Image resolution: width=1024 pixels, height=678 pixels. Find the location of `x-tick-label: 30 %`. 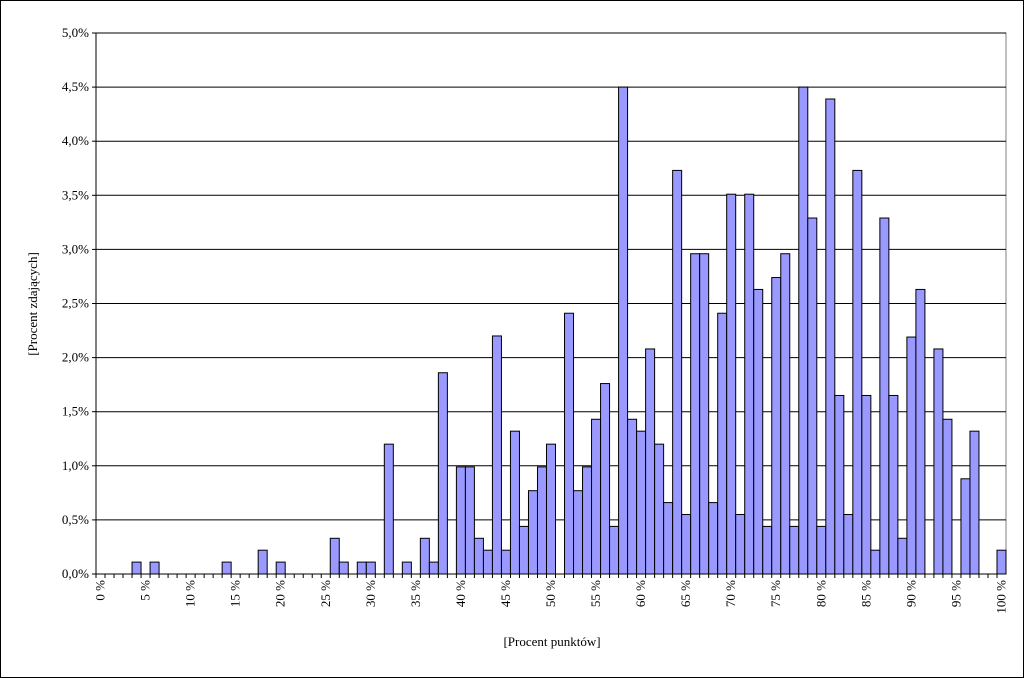

x-tick-label: 30 % is located at coordinates (370, 593).